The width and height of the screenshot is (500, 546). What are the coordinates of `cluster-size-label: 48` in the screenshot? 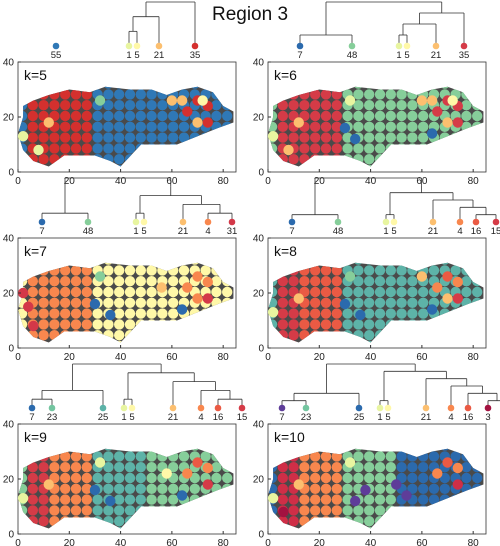 It's located at (88, 231).